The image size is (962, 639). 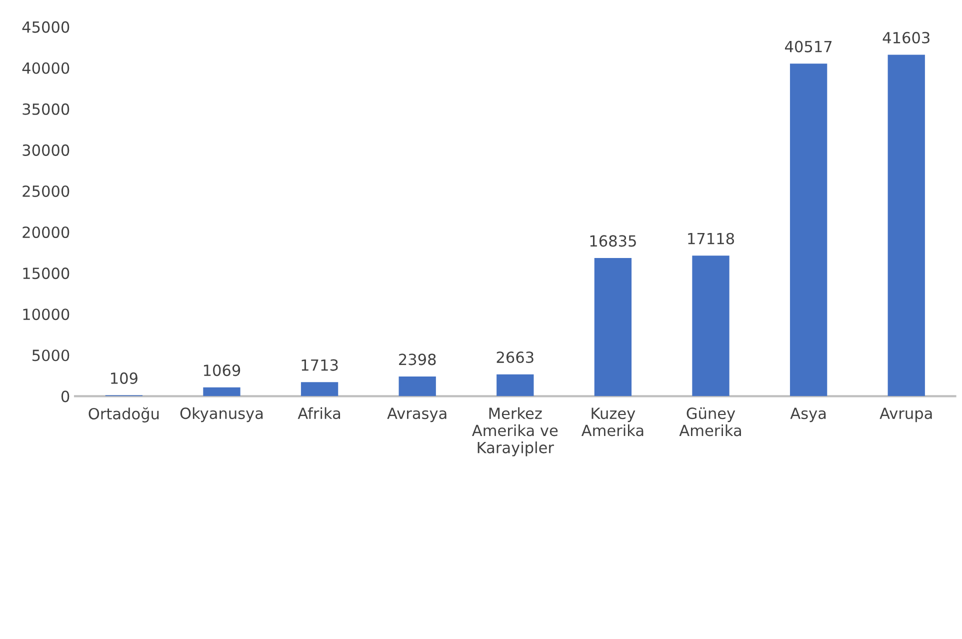 I want to click on y-tick-label: 35000, so click(x=46, y=109).